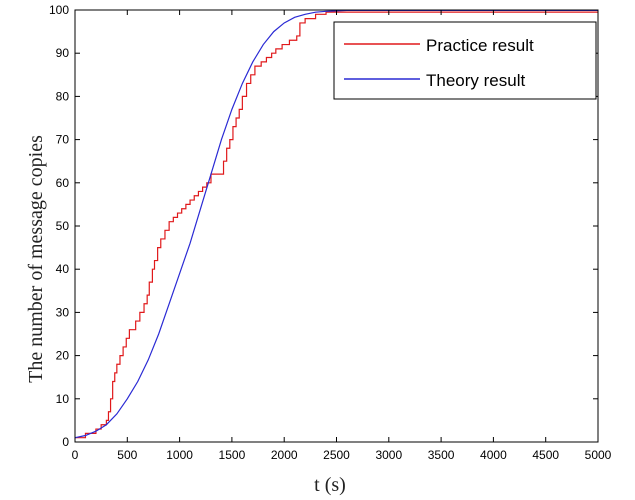 The width and height of the screenshot is (635, 500). What do you see at coordinates (441, 455) in the screenshot?
I see `x-tick-label: 3500` at bounding box center [441, 455].